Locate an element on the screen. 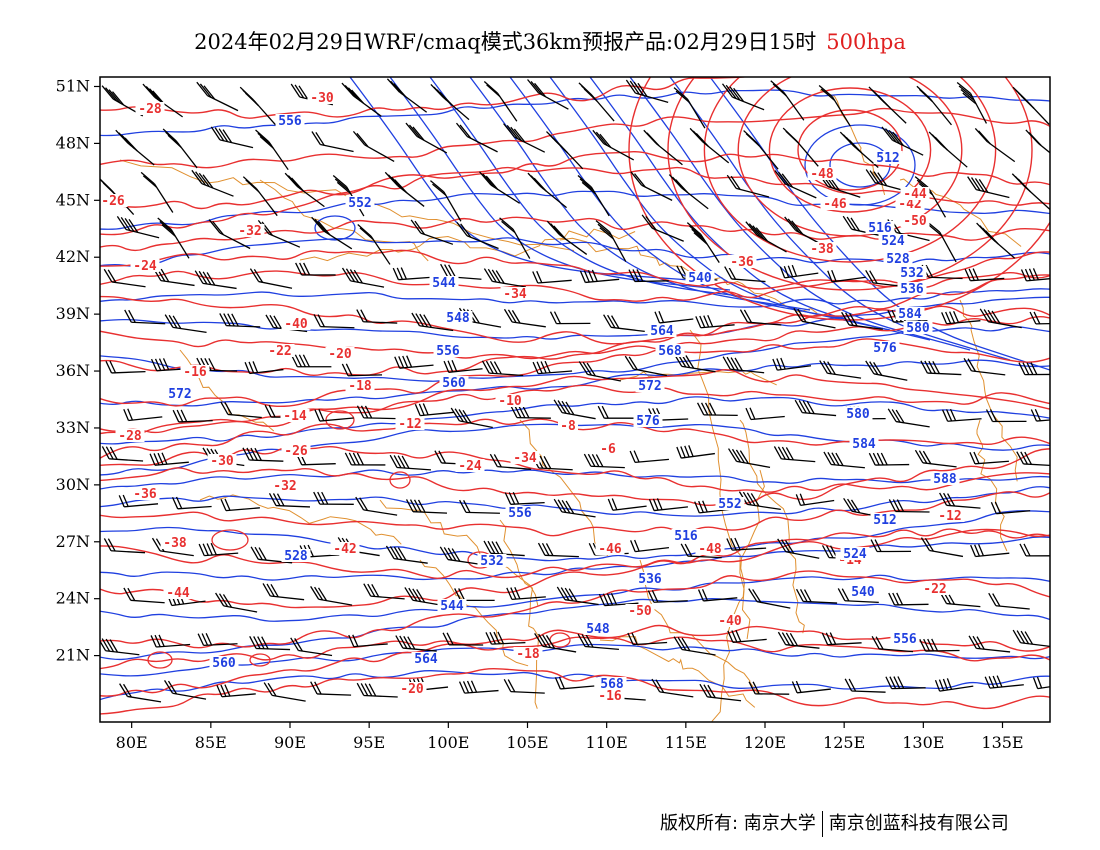 The height and width of the screenshot is (850, 1100). contour-label: 556 is located at coordinates (520, 513).